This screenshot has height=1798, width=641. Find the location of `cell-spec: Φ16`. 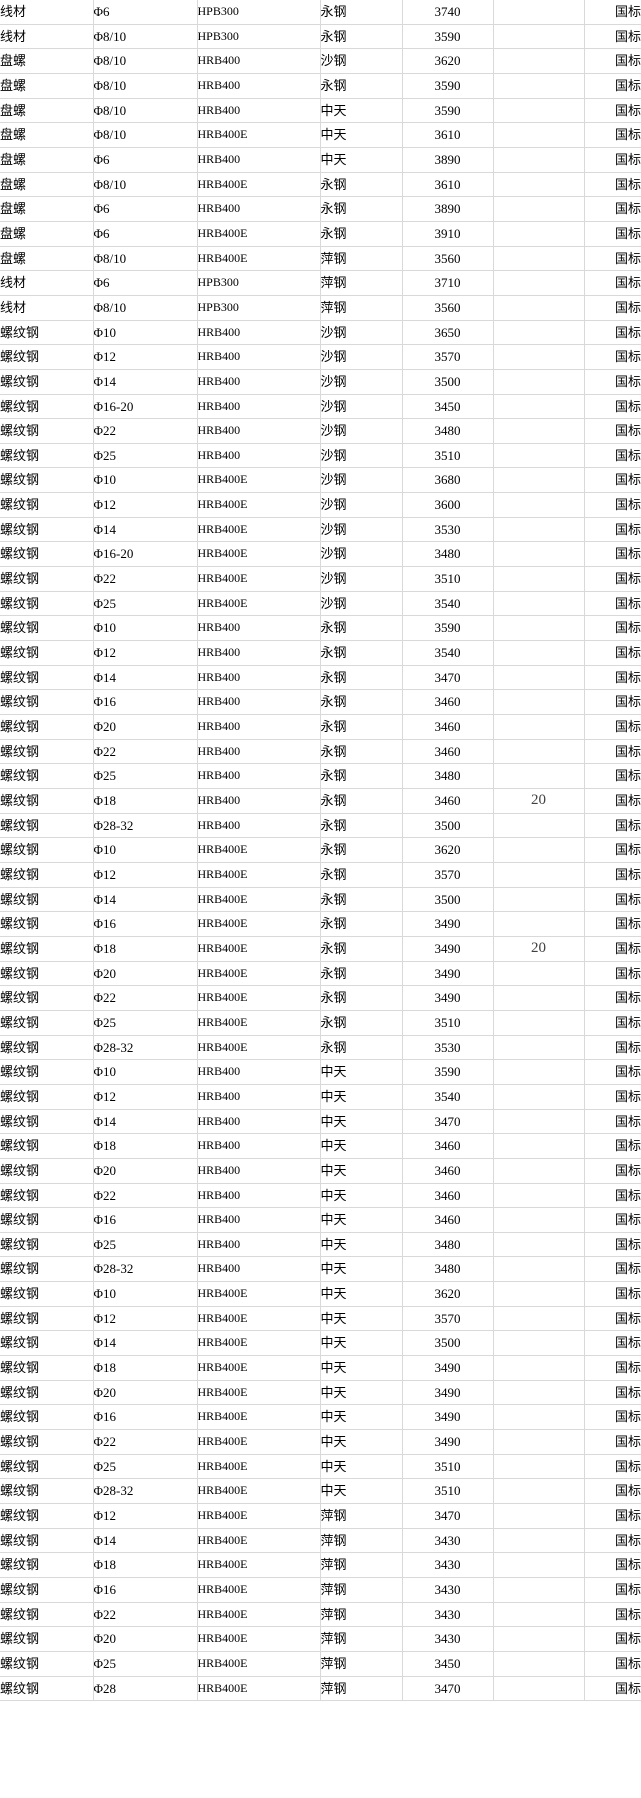

cell-spec: Φ16 is located at coordinates (145, 924).